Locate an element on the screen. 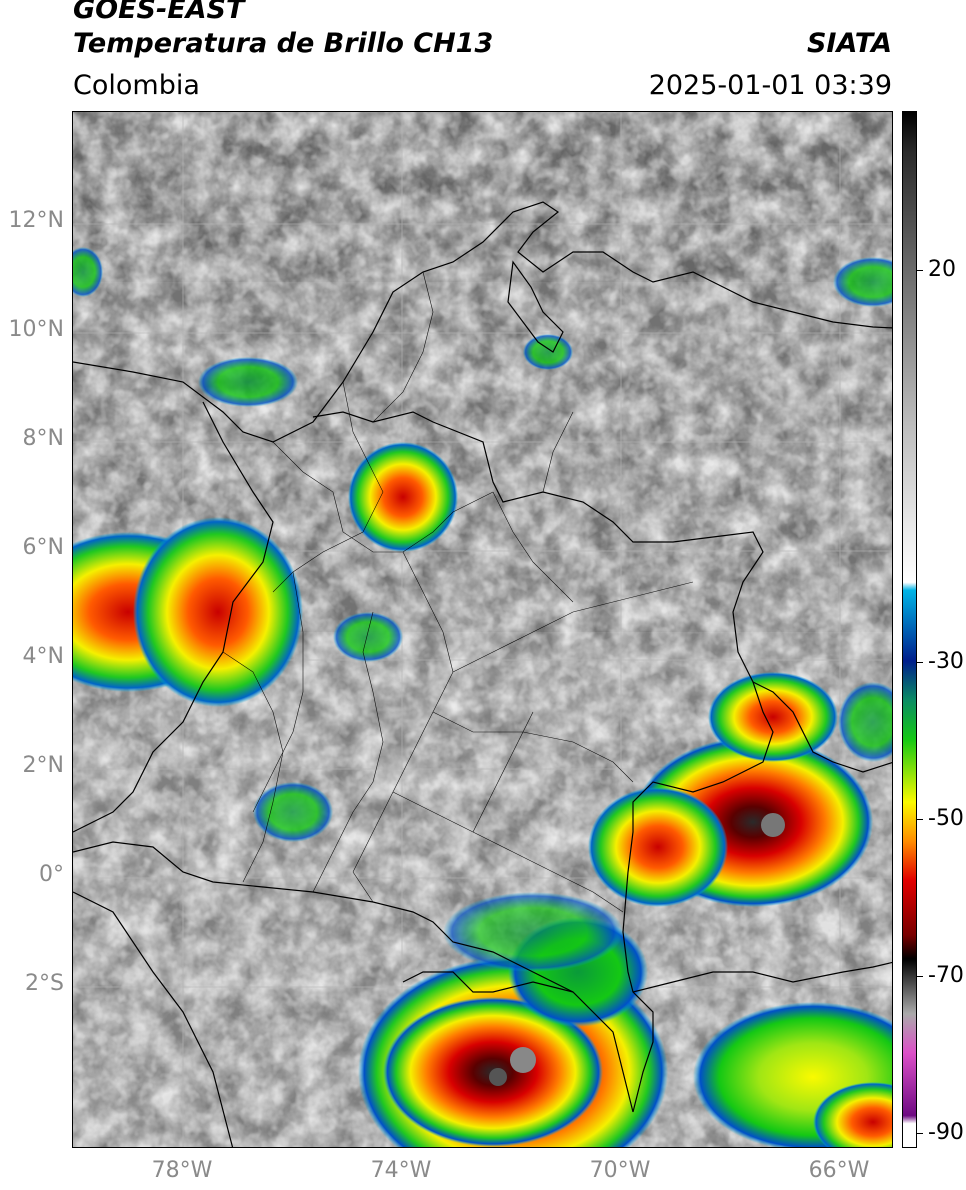 This screenshot has width=966, height=1190. lat-label-10n: 10°N is located at coordinates (36, 329).